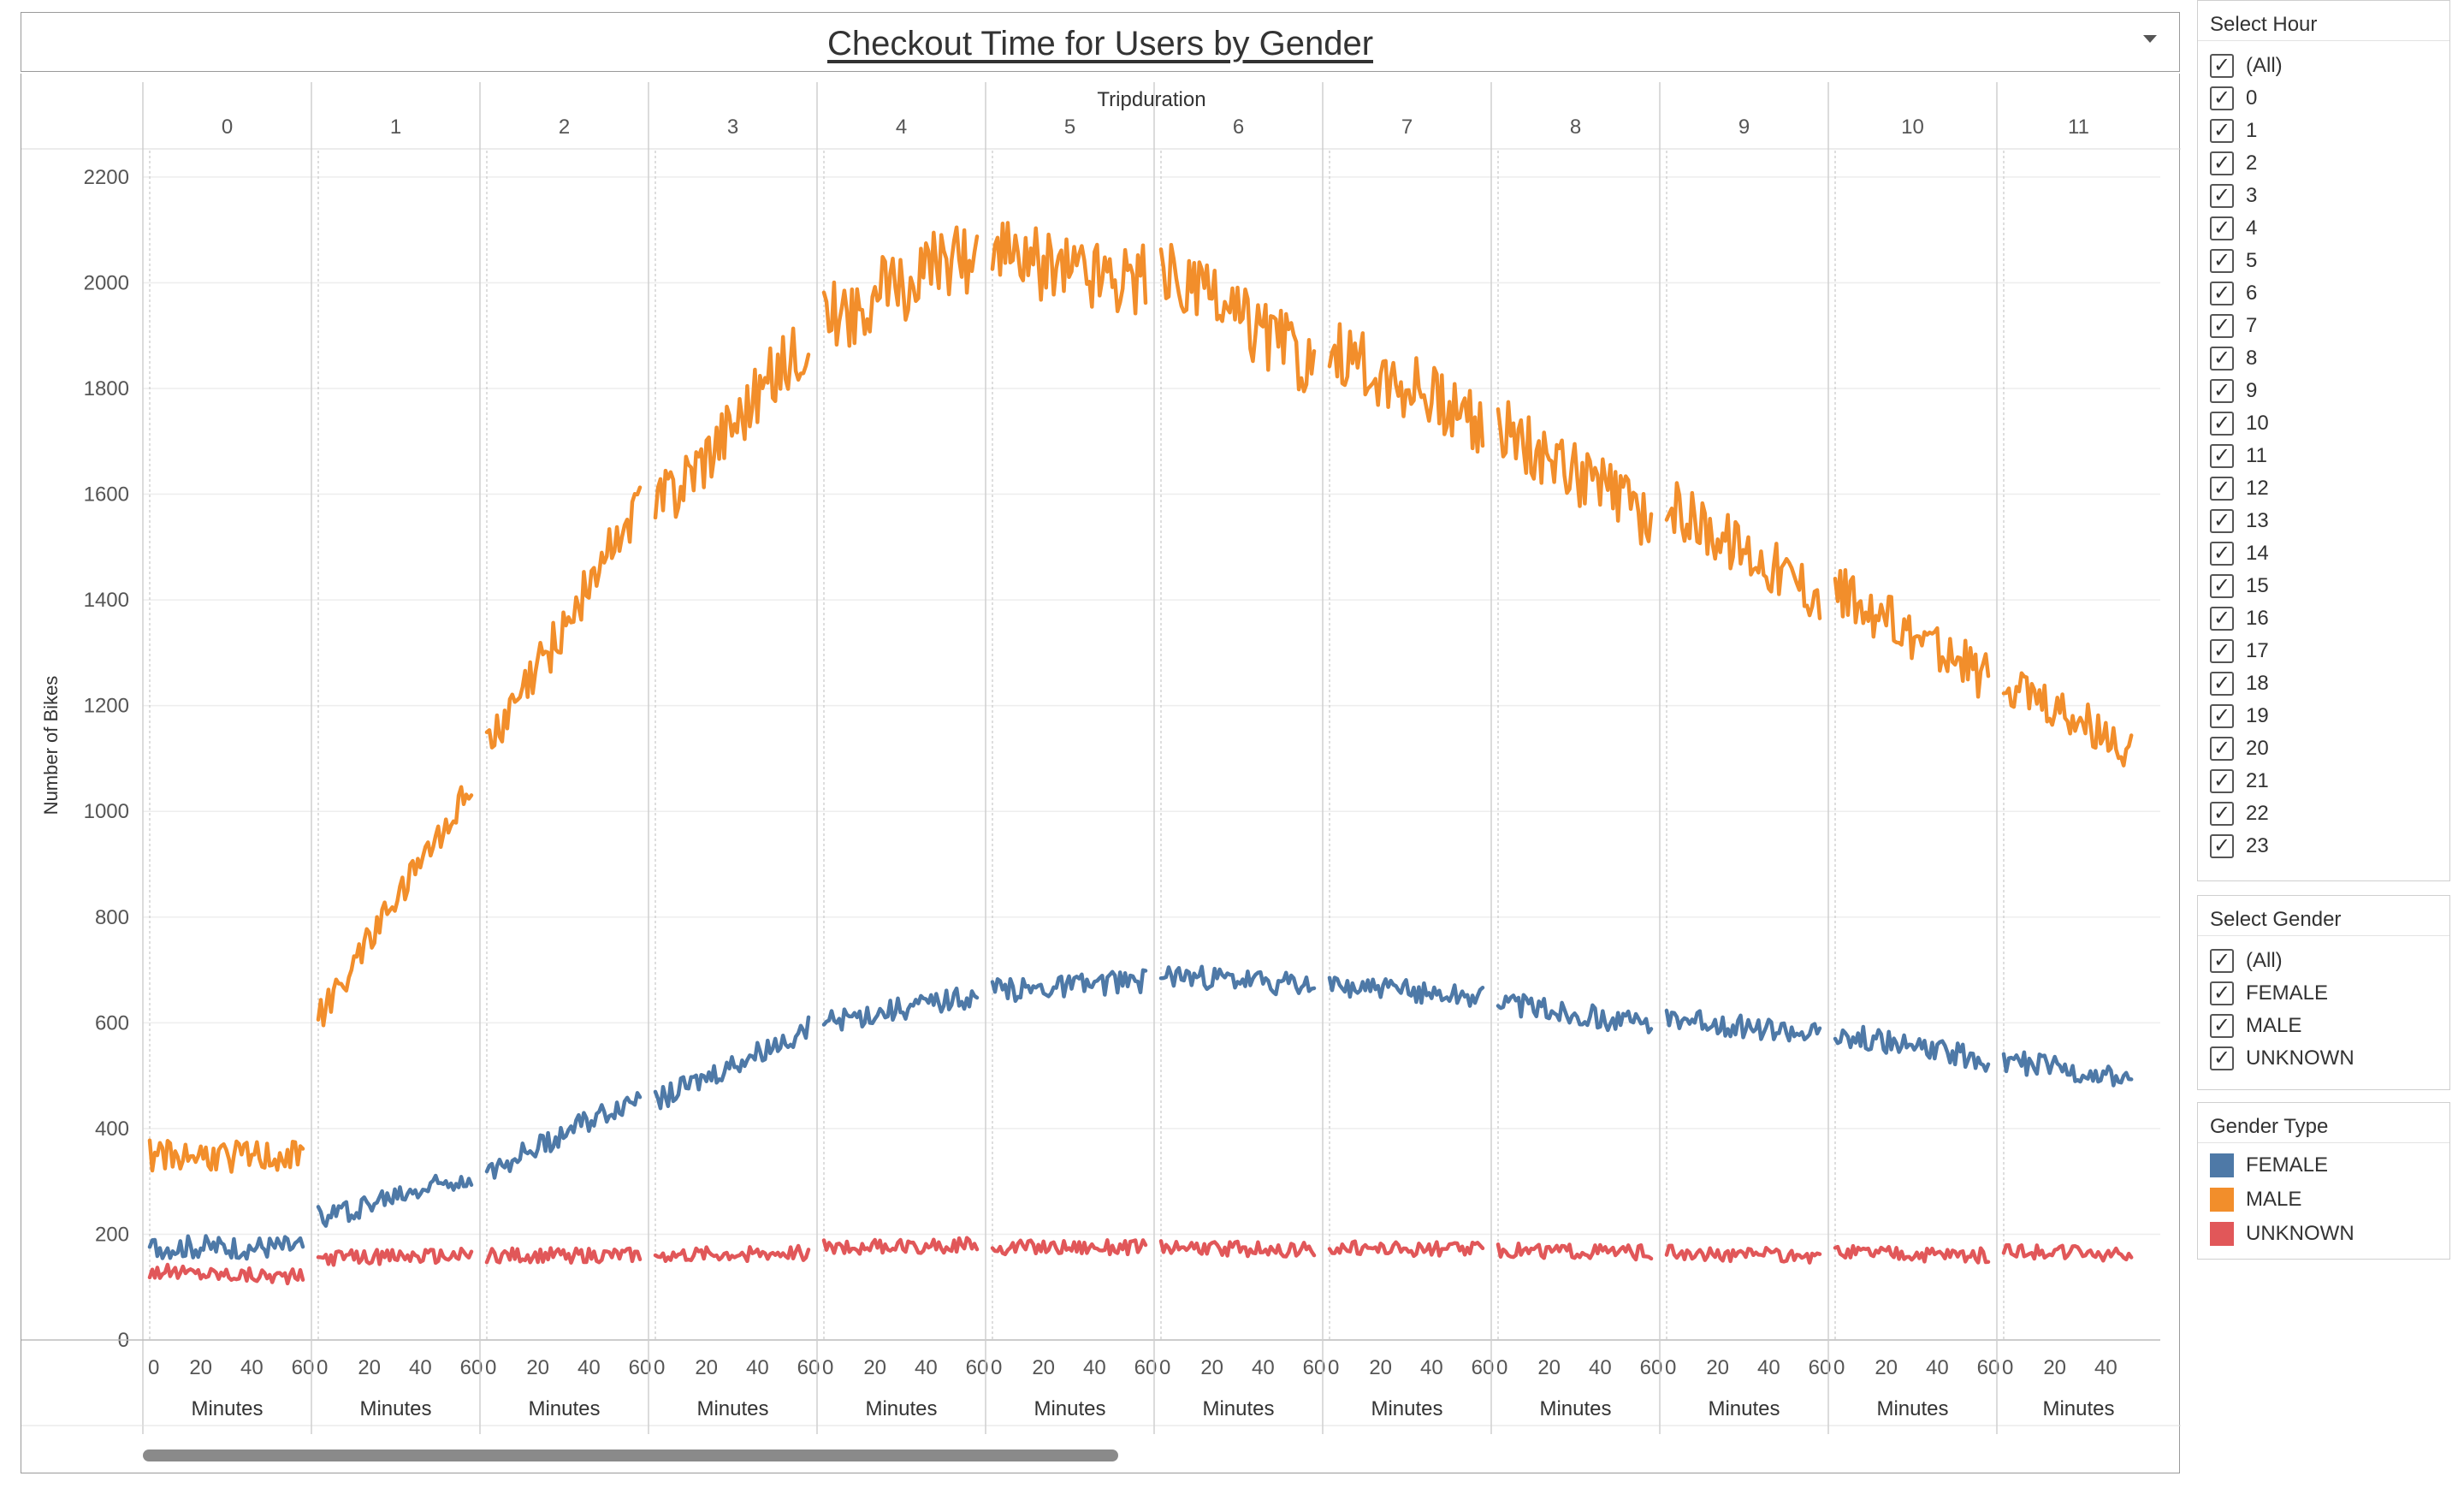 This screenshot has width=2464, height=1494. What do you see at coordinates (2323, 326) in the screenshot?
I see `hour-option: ✓ 7` at bounding box center [2323, 326].